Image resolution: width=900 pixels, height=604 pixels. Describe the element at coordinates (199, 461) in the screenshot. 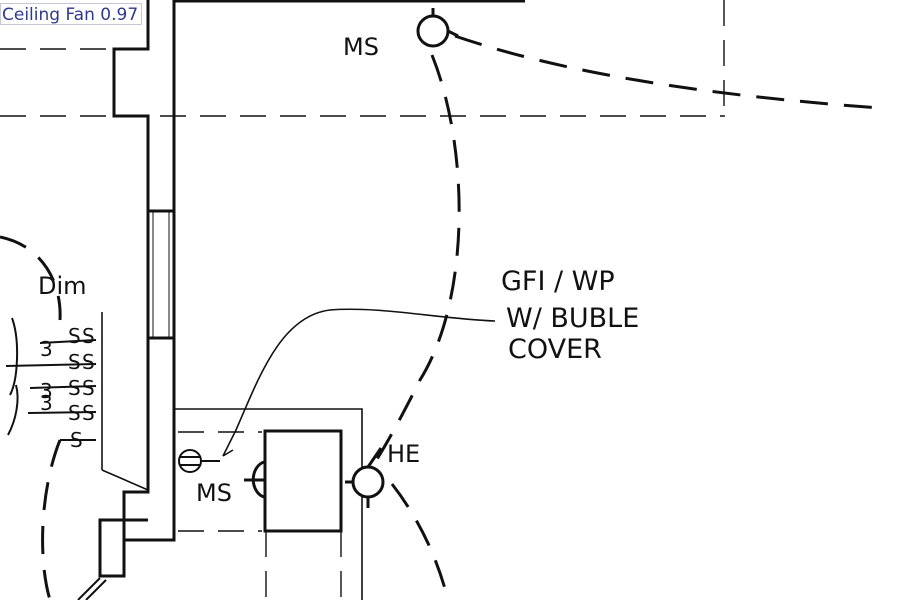

I see `gfi-receptacle-icon` at that location.